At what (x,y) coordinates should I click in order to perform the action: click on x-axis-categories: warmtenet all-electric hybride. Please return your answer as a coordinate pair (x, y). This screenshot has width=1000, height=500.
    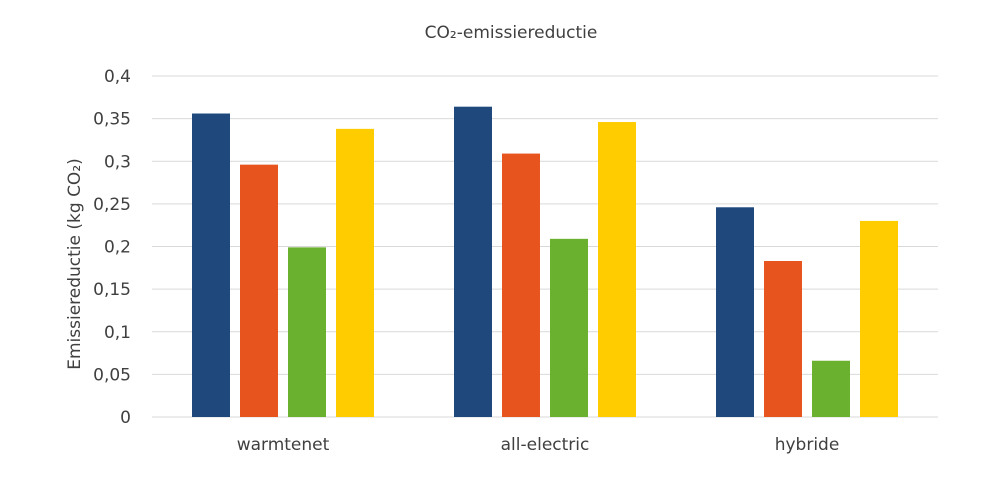
    Looking at the image, I should click on (538, 445).